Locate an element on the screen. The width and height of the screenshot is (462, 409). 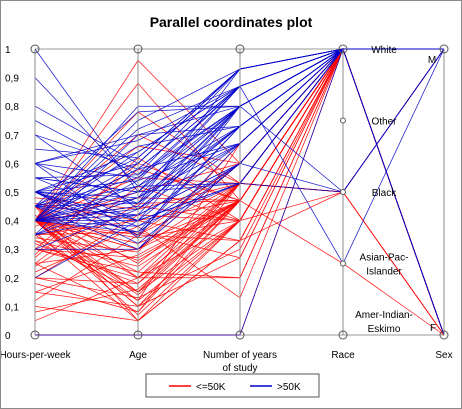
race-category-label: Asian-Pac- is located at coordinates (384, 258).